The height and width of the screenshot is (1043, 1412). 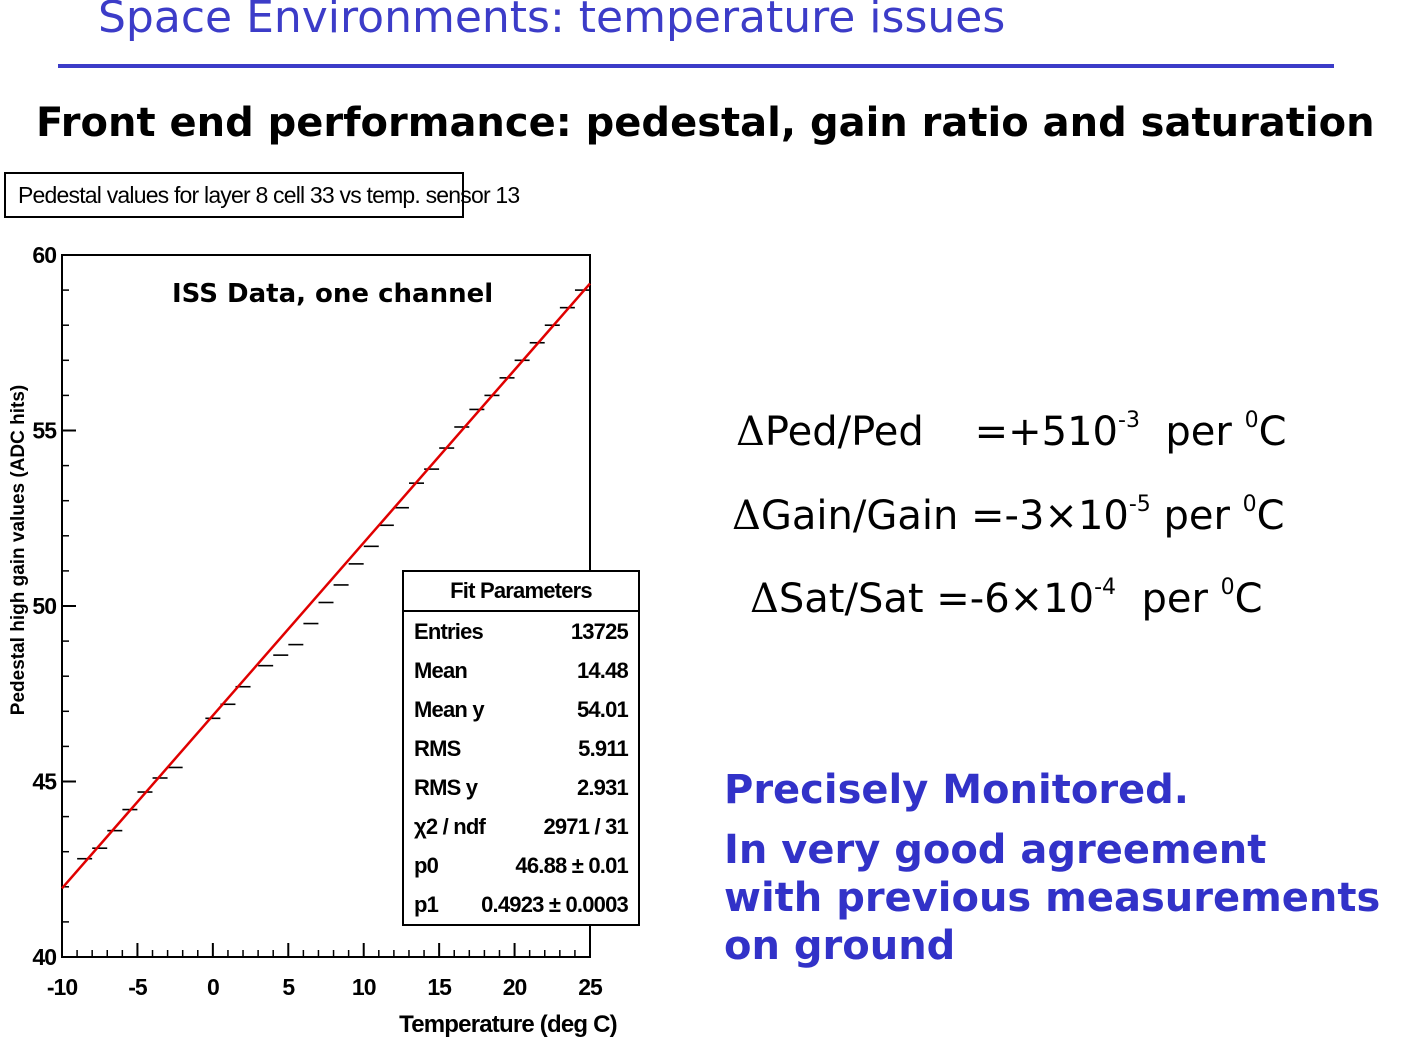 I want to click on note-precisely-monitored: Precisely Monitored., so click(x=956, y=790).